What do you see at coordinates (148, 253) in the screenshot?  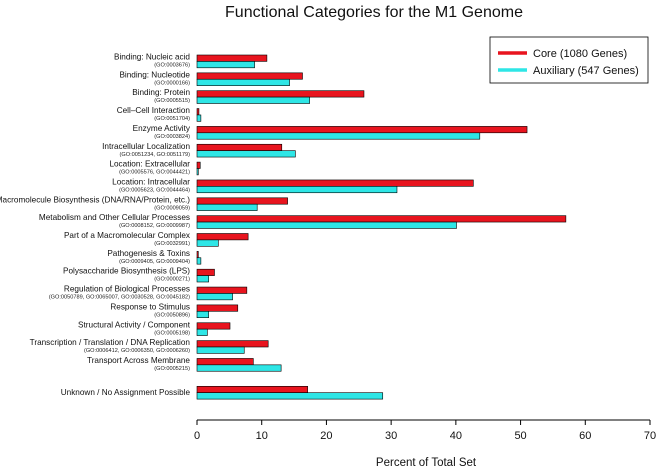 I see `category-label: Pathogenesis & Toxins` at bounding box center [148, 253].